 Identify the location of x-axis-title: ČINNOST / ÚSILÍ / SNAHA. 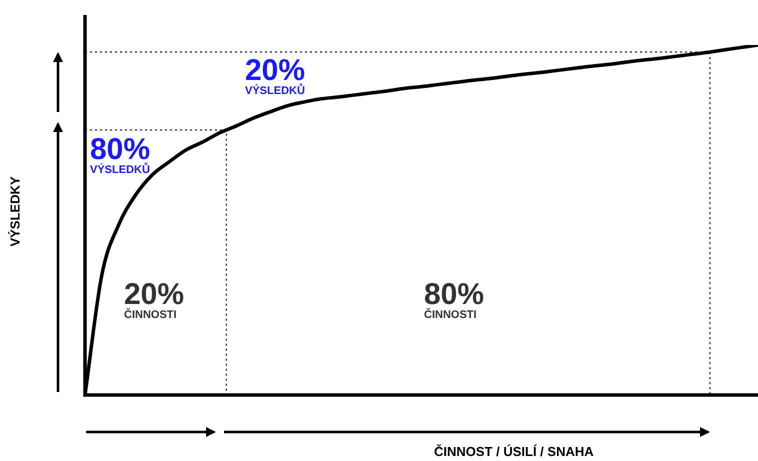
(514, 451).